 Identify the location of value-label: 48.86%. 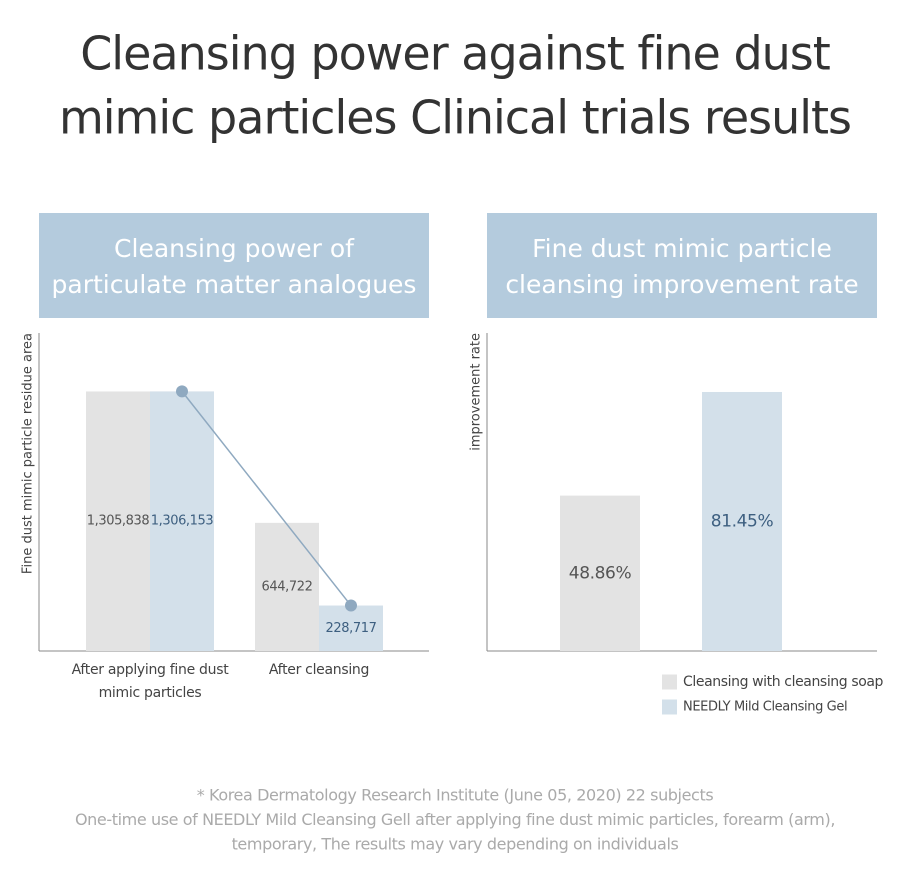
(600, 573).